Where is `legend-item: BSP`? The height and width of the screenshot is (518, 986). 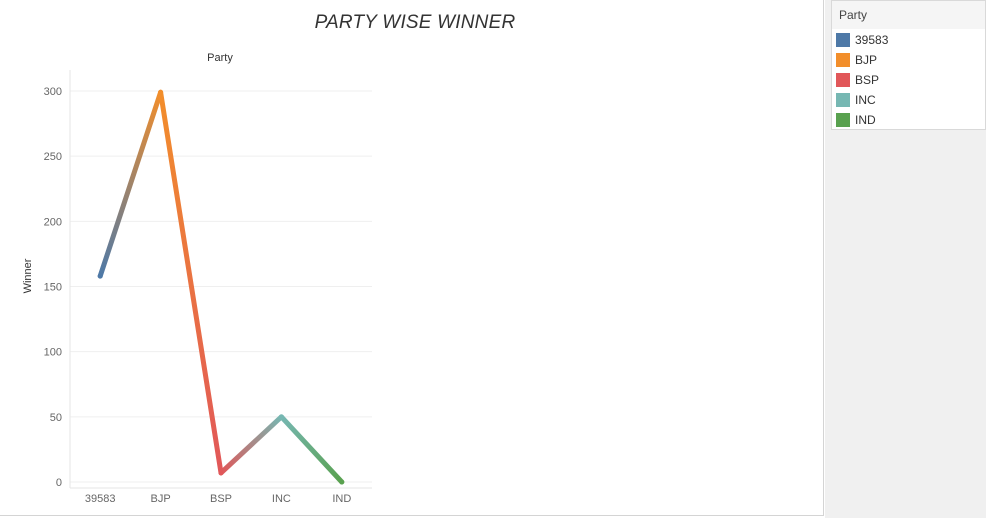 legend-item: BSP is located at coordinates (908, 80).